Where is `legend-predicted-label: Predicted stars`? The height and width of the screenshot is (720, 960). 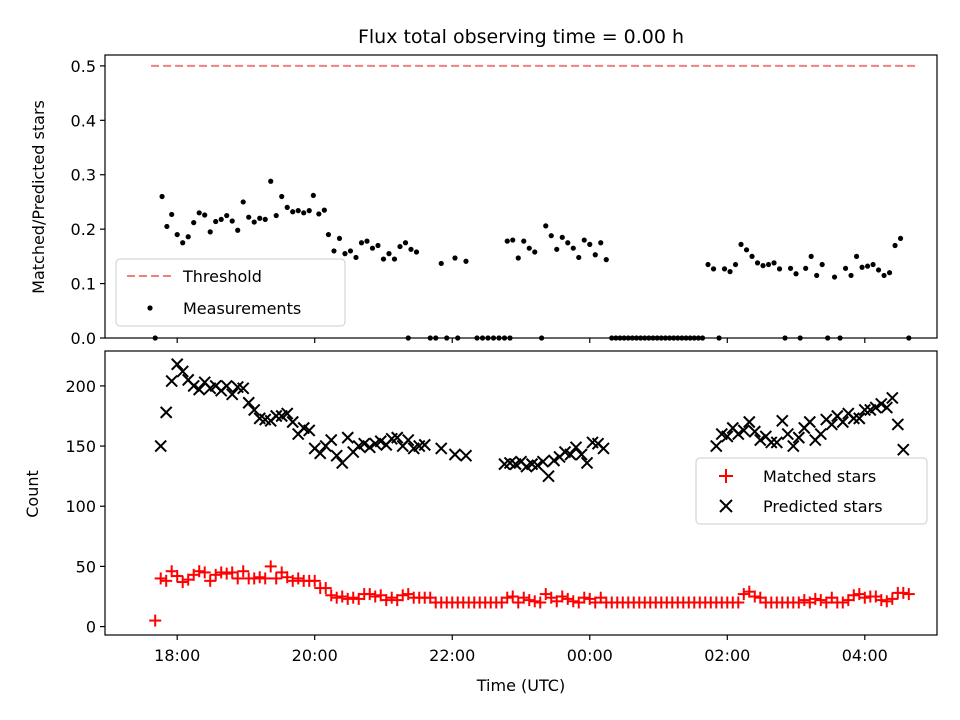 legend-predicted-label: Predicted stars is located at coordinates (823, 506).